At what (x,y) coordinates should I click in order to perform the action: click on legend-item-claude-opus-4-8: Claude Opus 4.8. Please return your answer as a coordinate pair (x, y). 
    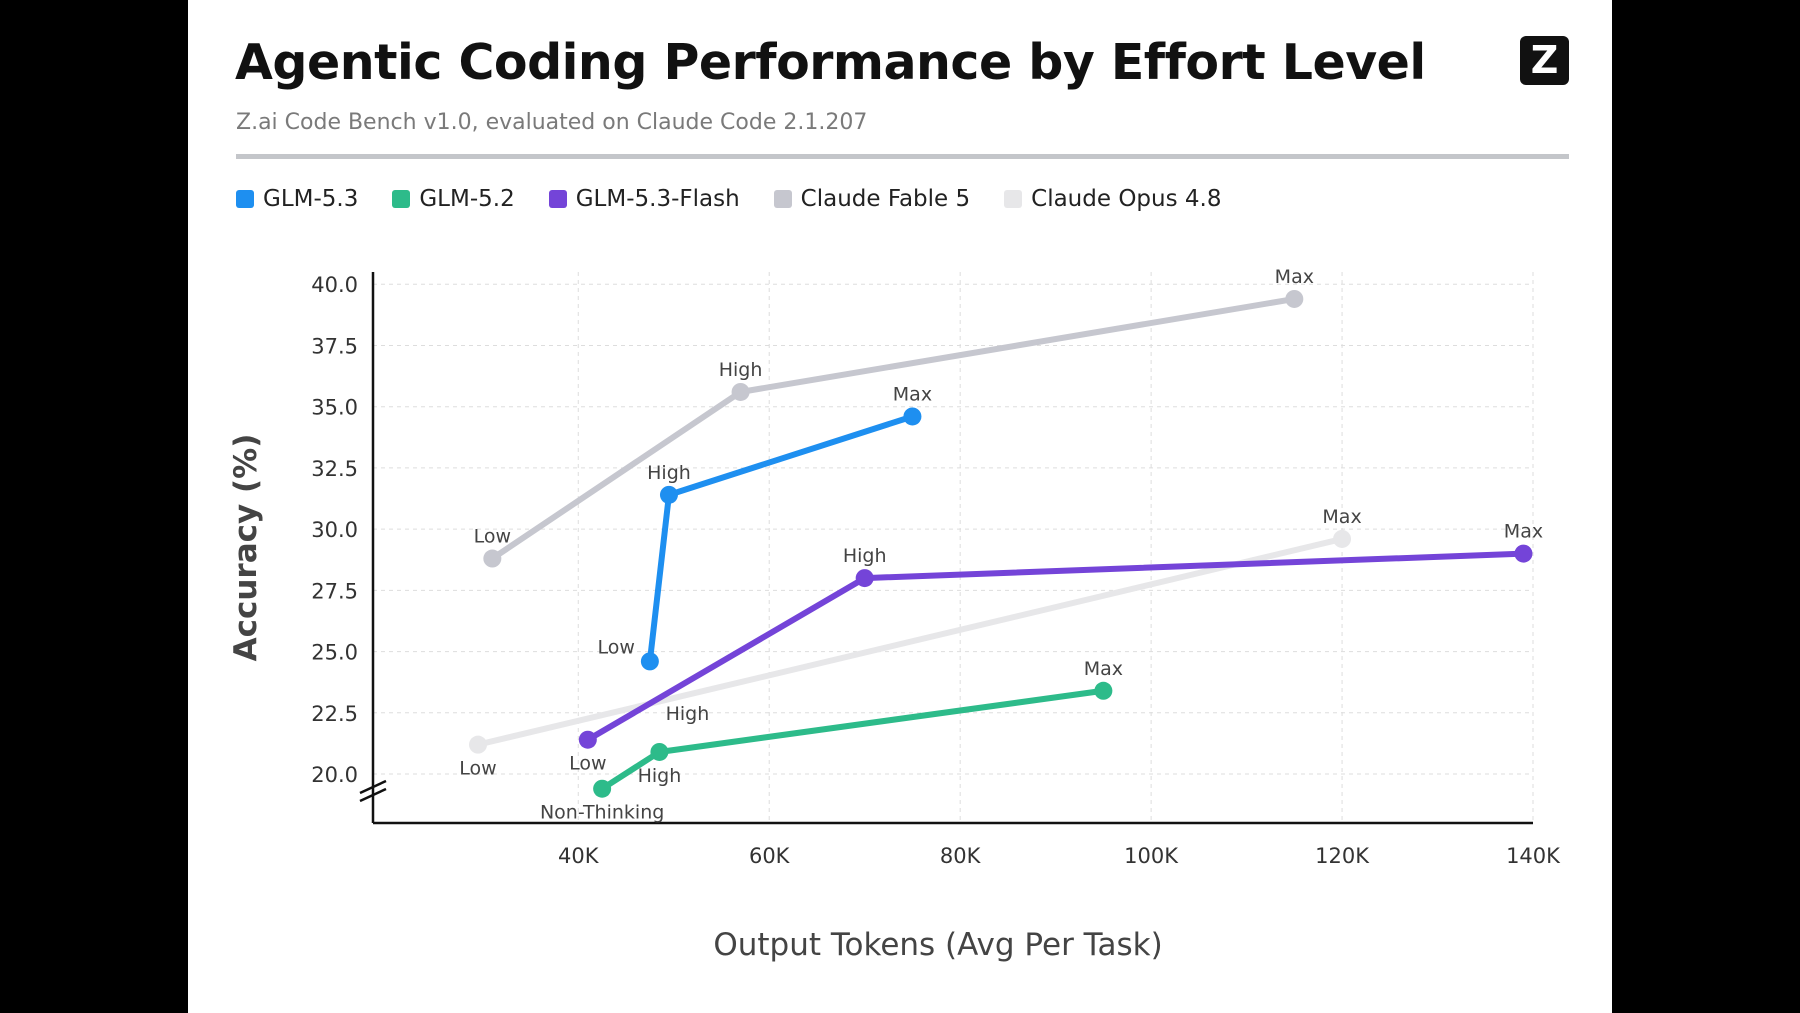
    Looking at the image, I should click on (1112, 199).